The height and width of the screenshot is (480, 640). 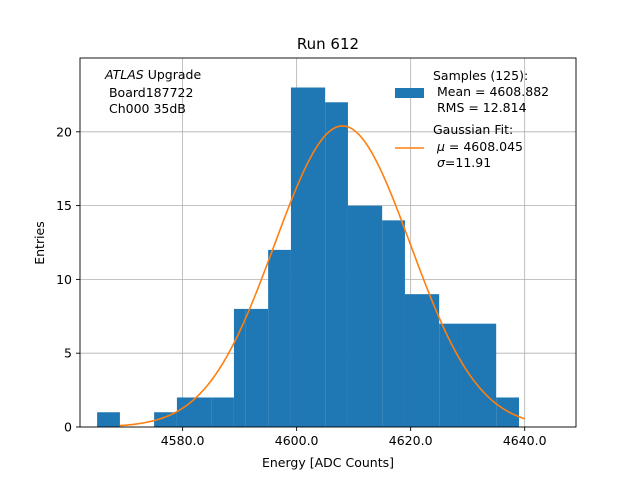 What do you see at coordinates (64, 131) in the screenshot?
I see `y-tick-label: 20` at bounding box center [64, 131].